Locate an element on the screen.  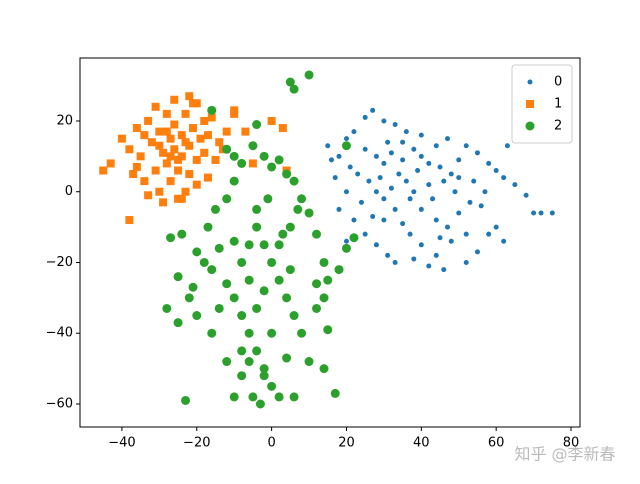
x-tick-label: −20 is located at coordinates (196, 443).